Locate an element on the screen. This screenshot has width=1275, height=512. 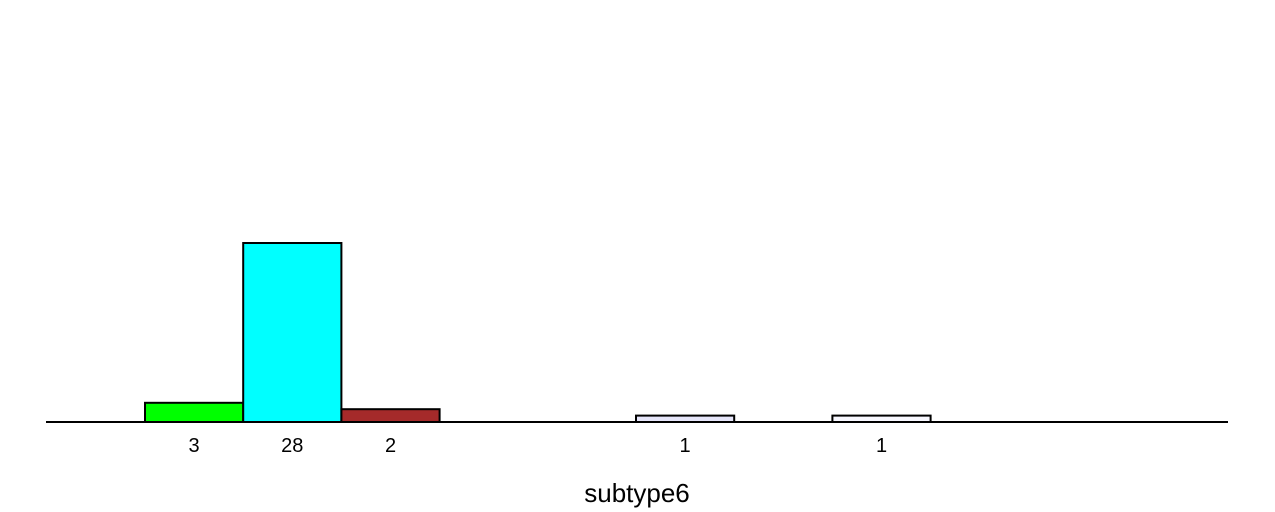
value-label-3: 2 is located at coordinates (390, 446).